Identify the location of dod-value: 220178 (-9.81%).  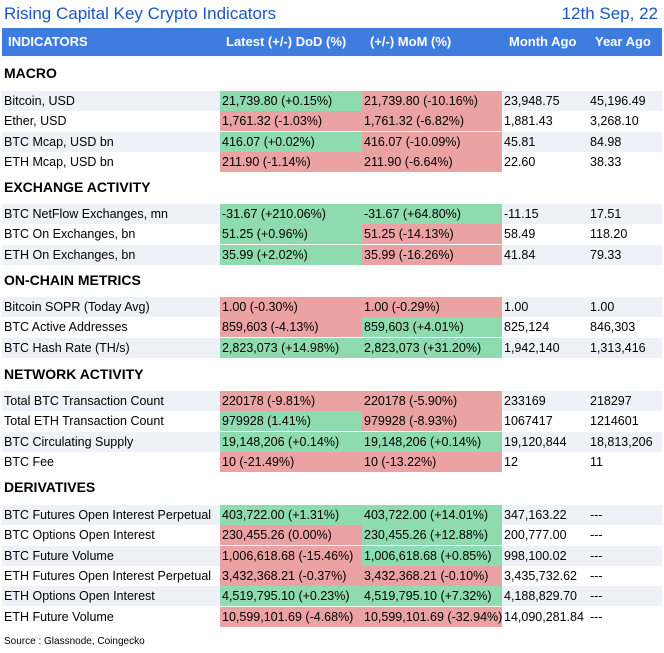
(291, 401).